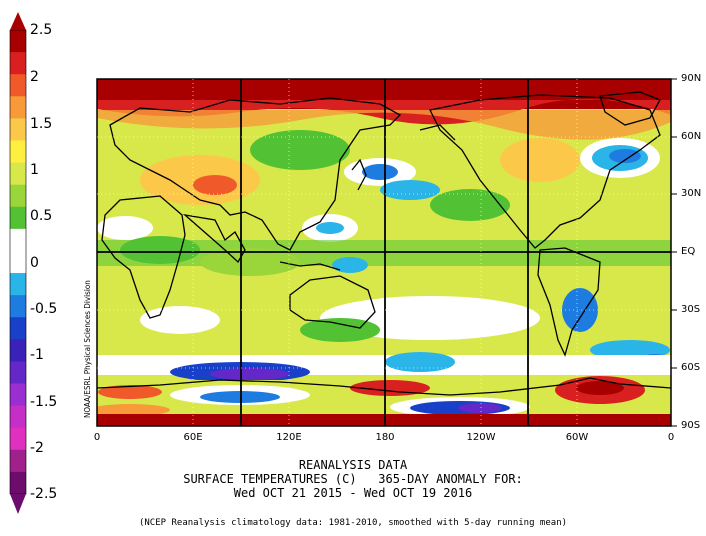 The height and width of the screenshot is (536, 706). Describe the element at coordinates (34, 77) in the screenshot. I see `colorbar-tick: 2` at that location.